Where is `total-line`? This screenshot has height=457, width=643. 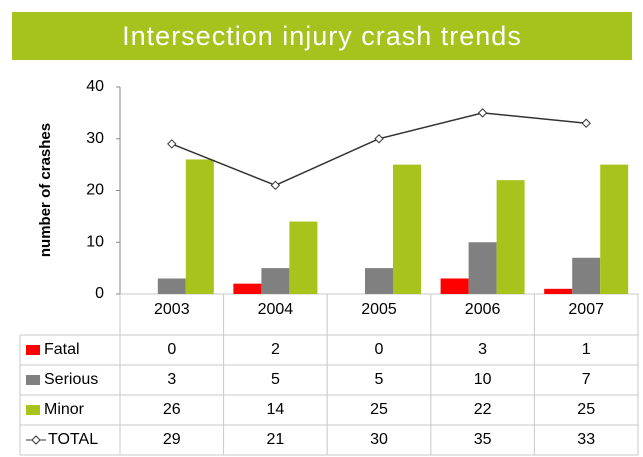 total-line is located at coordinates (379, 149).